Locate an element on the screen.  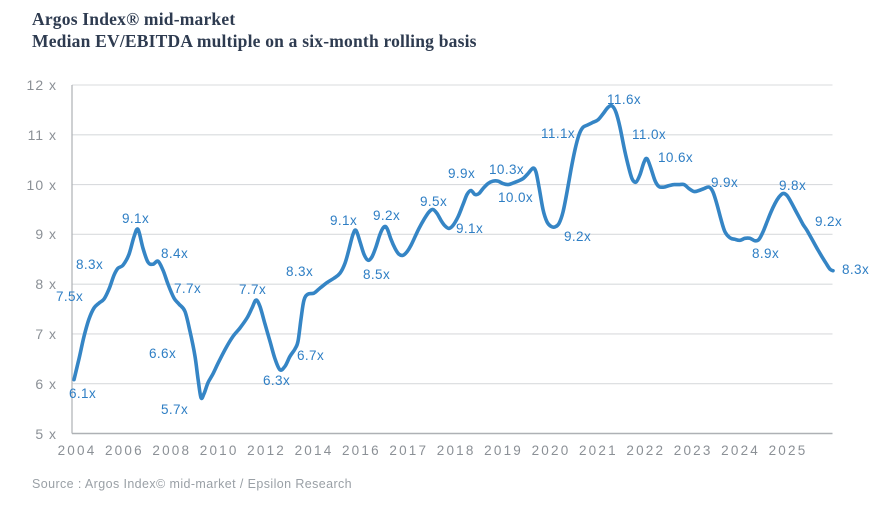
x-tick-label: 2025 is located at coordinates (788, 450).